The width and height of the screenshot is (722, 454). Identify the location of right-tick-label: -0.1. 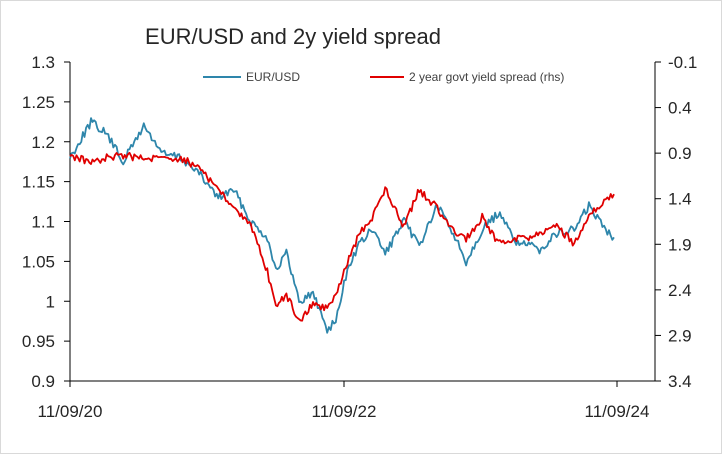
(682, 62).